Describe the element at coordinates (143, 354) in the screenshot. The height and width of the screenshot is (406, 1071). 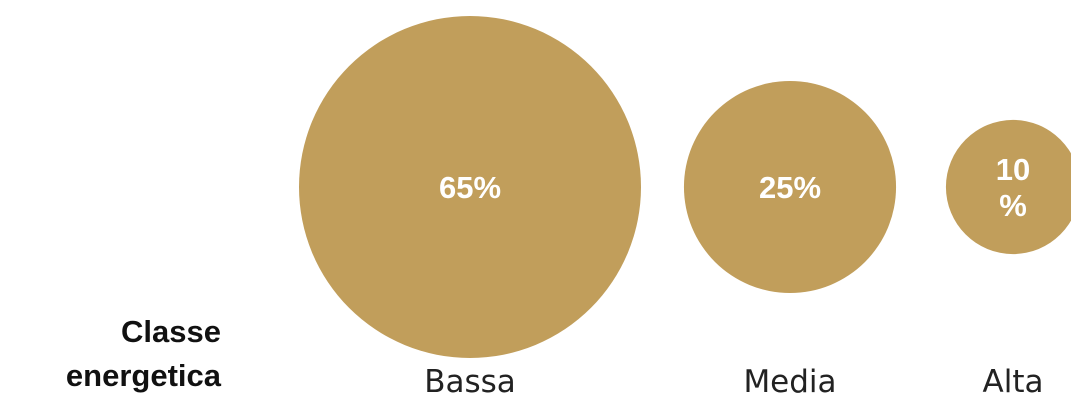
I see `axis-title: Classe energetica` at that location.